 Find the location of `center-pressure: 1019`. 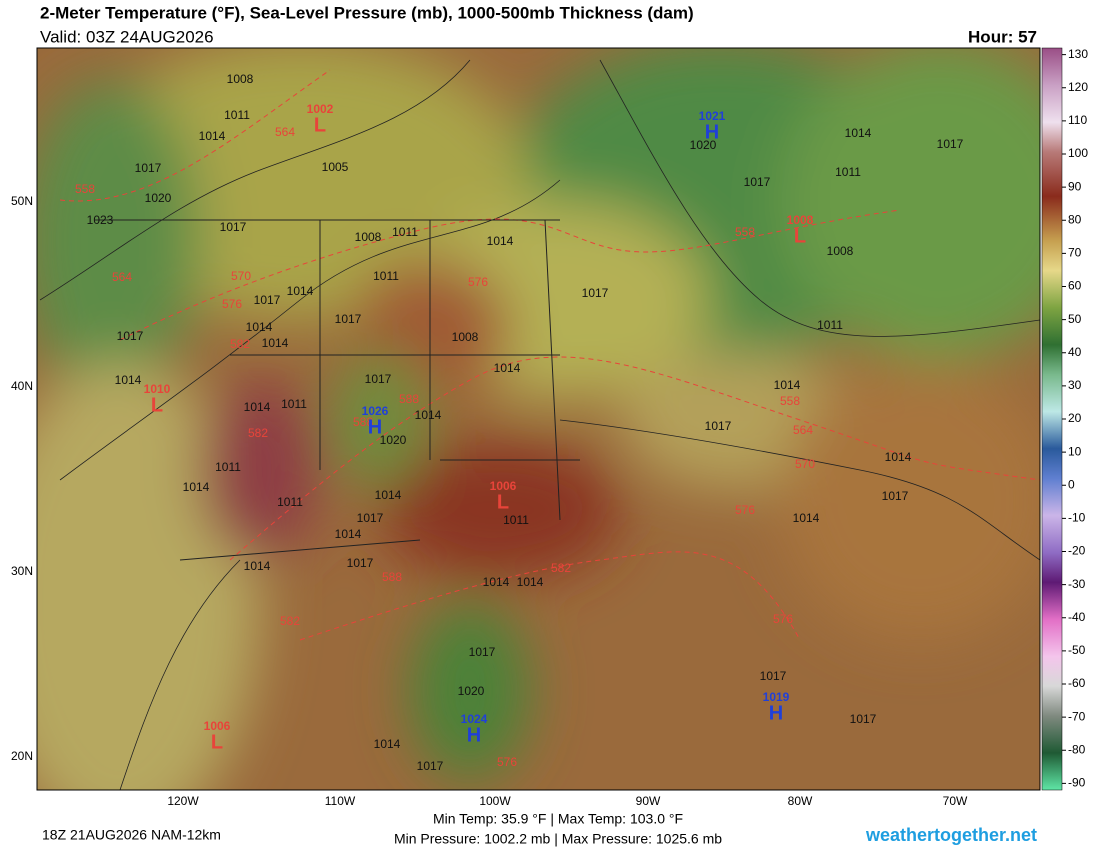

center-pressure: 1019 is located at coordinates (776, 697).